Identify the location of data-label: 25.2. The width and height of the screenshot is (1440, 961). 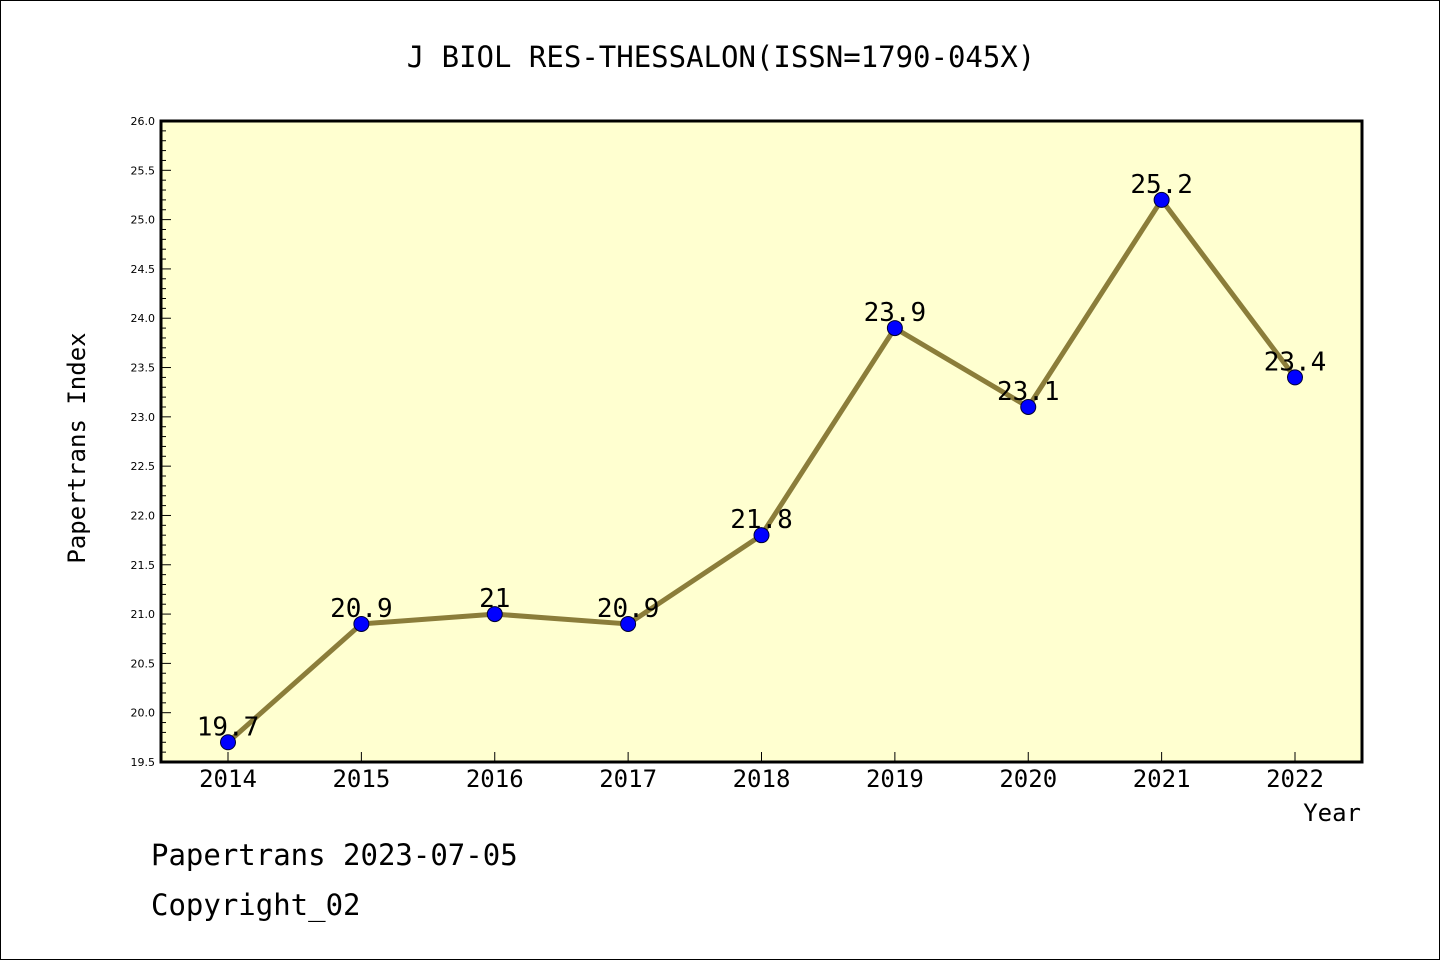
(1161, 185).